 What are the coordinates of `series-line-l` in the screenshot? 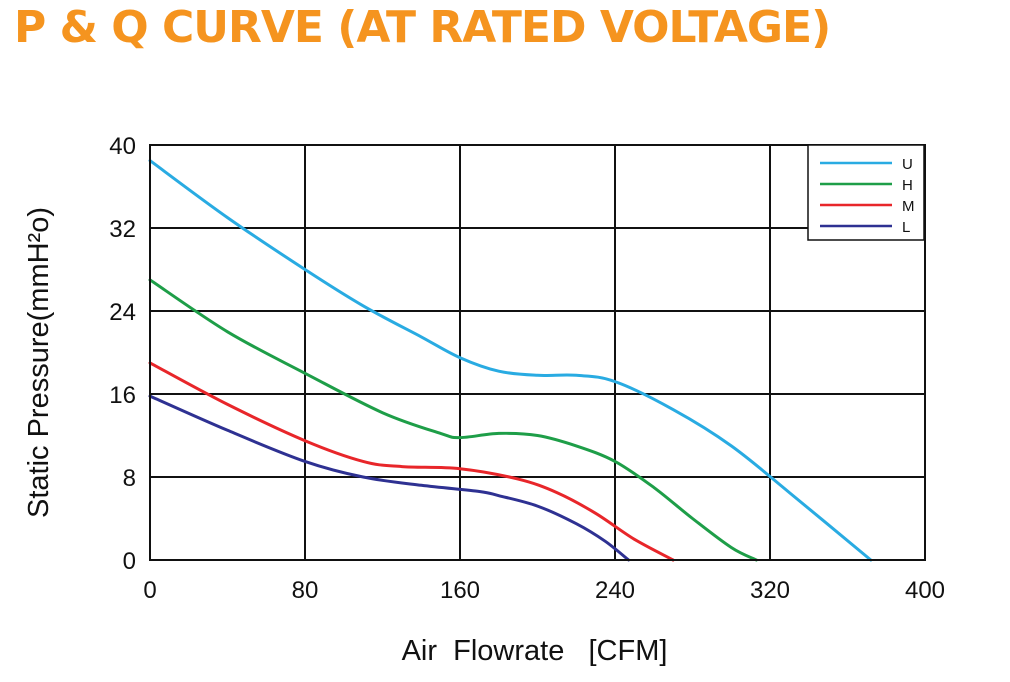 It's located at (389, 478).